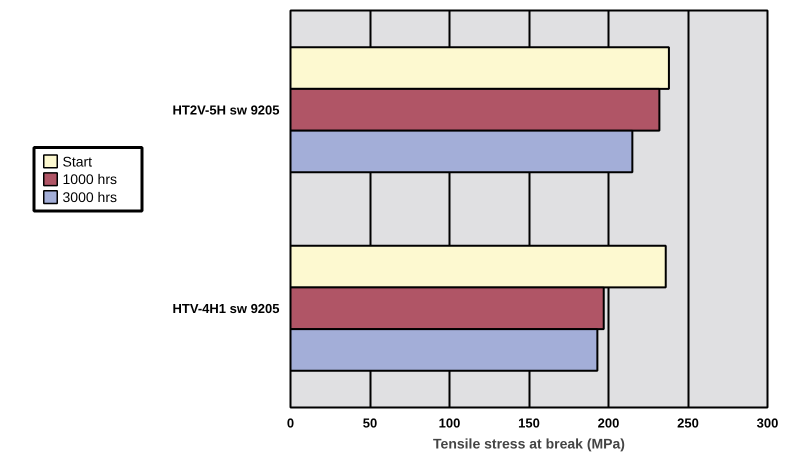 This screenshot has width=787, height=454. What do you see at coordinates (449, 423) in the screenshot?
I see `x-tick-label: 100` at bounding box center [449, 423].